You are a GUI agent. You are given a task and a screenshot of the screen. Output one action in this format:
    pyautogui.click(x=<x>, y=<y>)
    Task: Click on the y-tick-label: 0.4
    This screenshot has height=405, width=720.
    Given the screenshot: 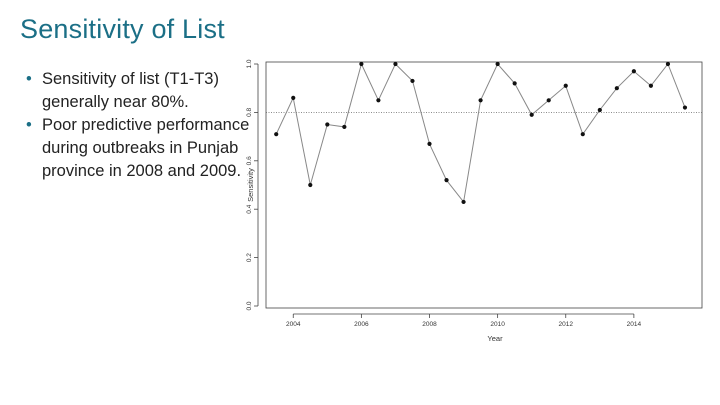 What is the action you would take?
    pyautogui.click(x=249, y=208)
    